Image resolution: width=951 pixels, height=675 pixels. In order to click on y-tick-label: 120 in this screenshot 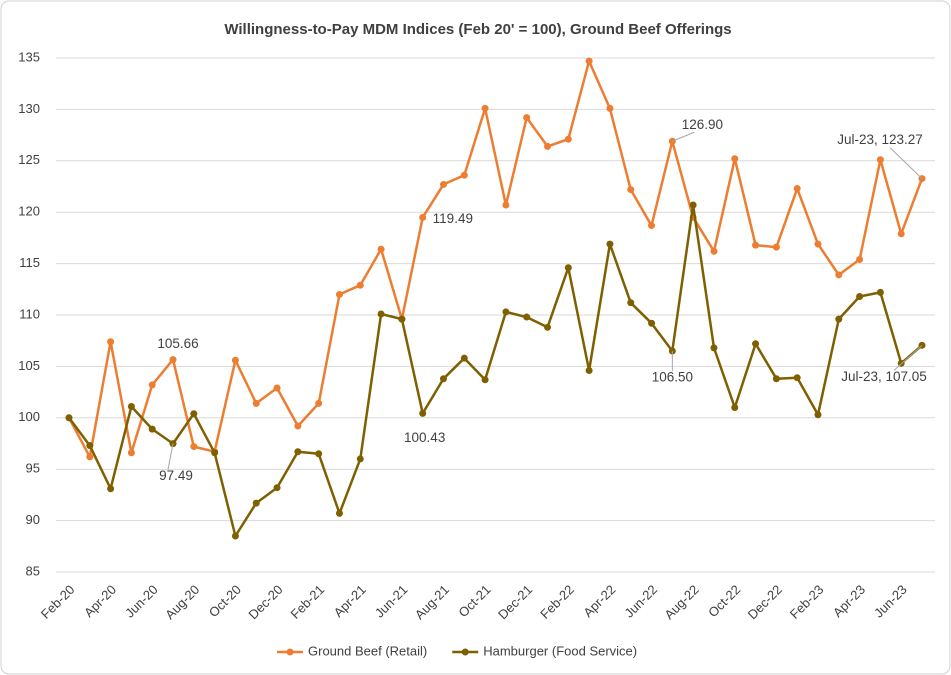, I will do `click(29, 211)`.